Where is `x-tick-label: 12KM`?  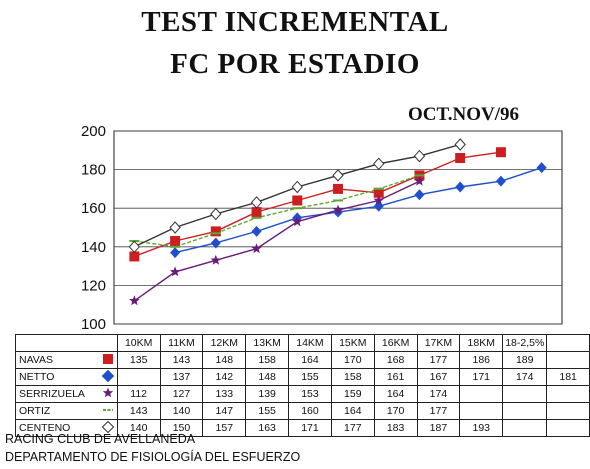
x-tick-label: 12KM is located at coordinates (224, 343).